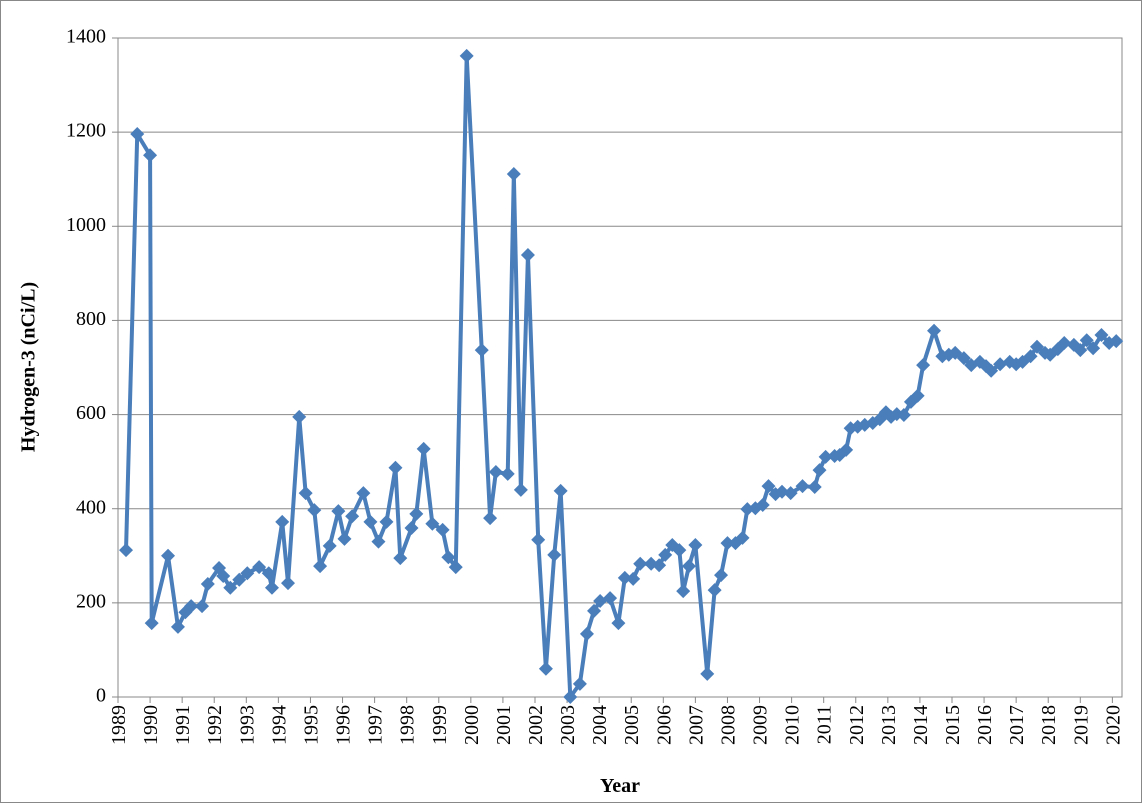  Describe the element at coordinates (600, 725) in the screenshot. I see `x-tick-label: 2004` at that location.